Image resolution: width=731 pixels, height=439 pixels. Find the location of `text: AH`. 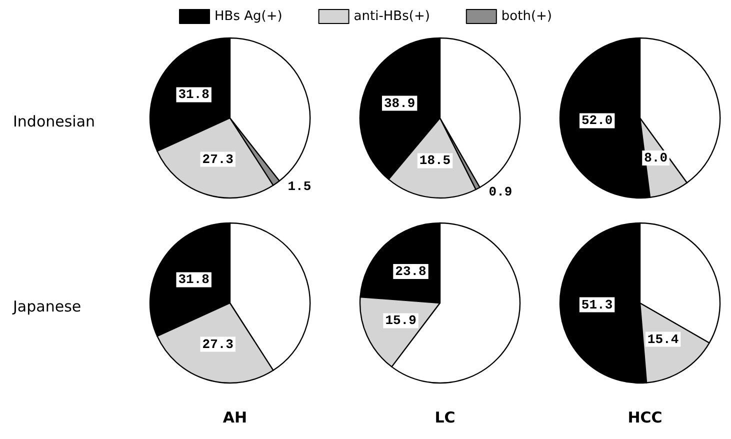

text: AH is located at coordinates (235, 417).